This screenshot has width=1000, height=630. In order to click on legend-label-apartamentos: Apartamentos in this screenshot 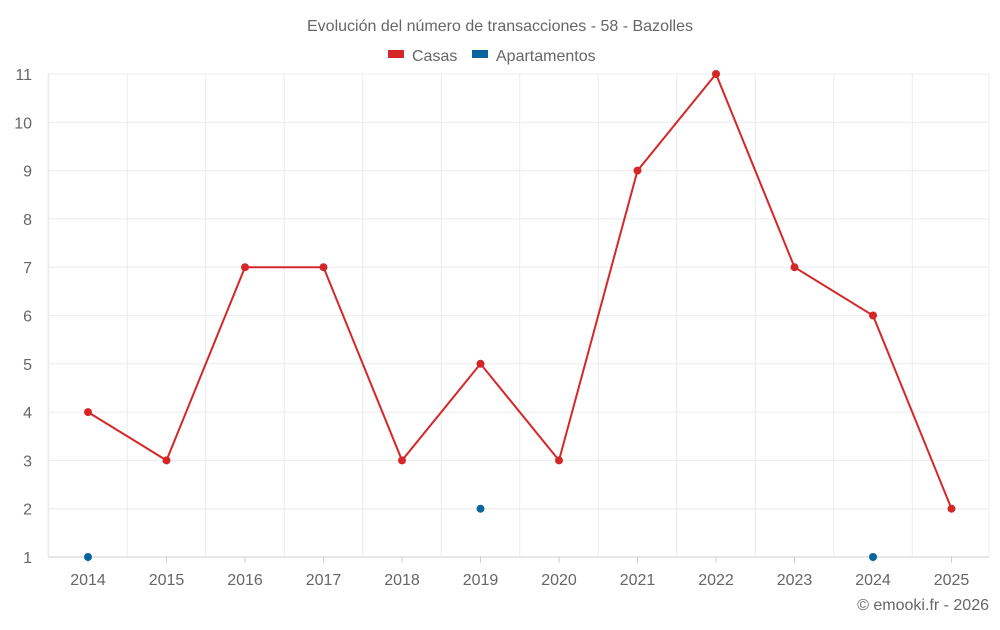, I will do `click(546, 56)`.